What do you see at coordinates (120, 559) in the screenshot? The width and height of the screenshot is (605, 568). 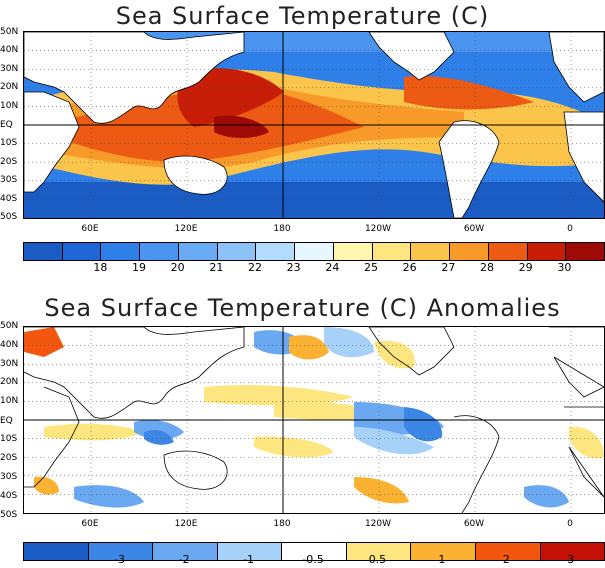 I see `colorbar-label: -3` at bounding box center [120, 559].